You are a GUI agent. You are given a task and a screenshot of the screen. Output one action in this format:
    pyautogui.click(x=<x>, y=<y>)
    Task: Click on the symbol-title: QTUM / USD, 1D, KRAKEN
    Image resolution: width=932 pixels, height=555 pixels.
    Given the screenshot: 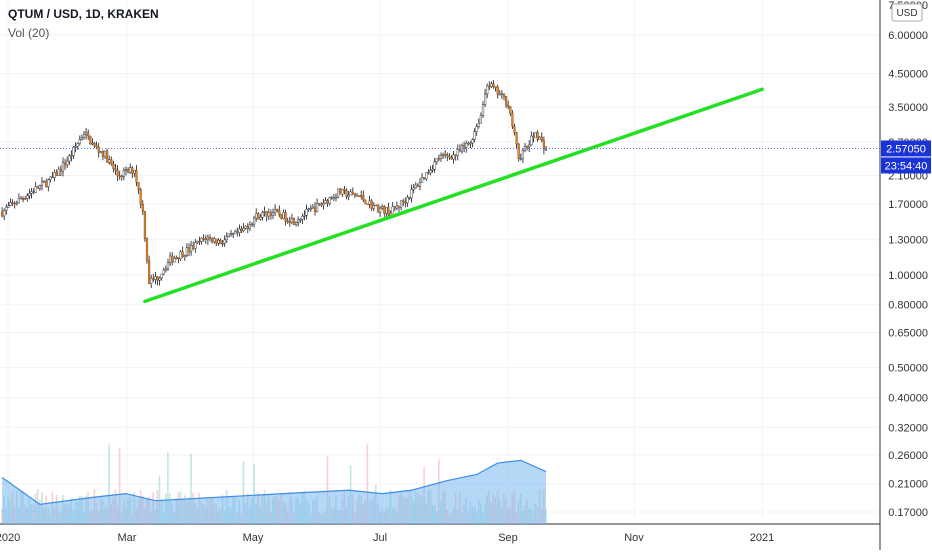 What is the action you would take?
    pyautogui.click(x=83, y=14)
    